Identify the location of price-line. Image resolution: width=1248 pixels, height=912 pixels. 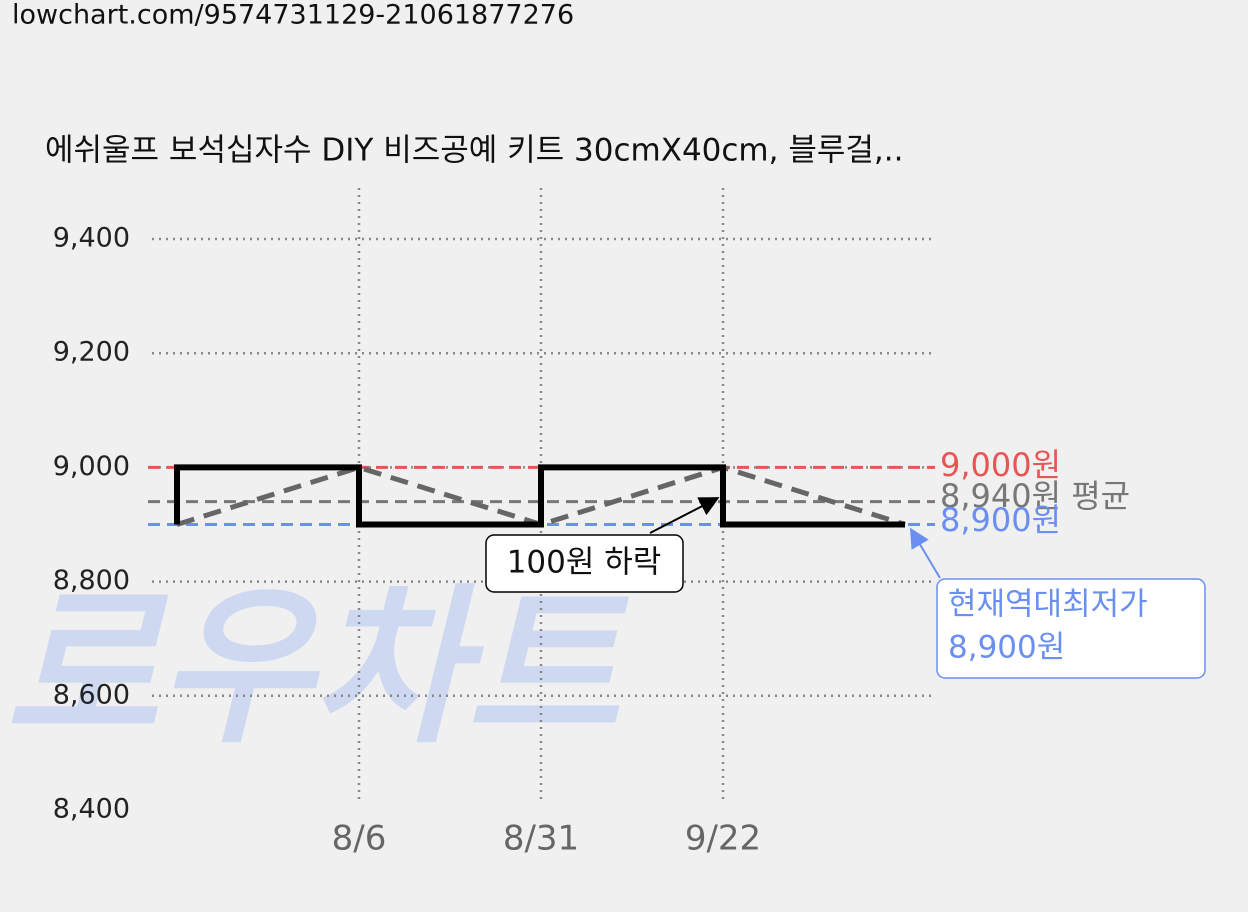
(539, 496).